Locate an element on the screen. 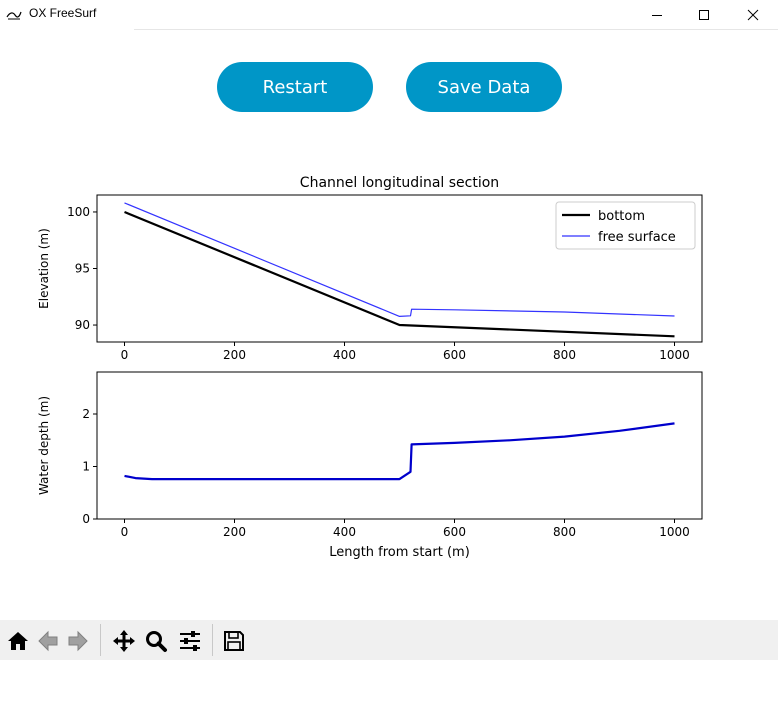 Image resolution: width=778 pixels, height=720 pixels. maximize-icon is located at coordinates (704, 15).